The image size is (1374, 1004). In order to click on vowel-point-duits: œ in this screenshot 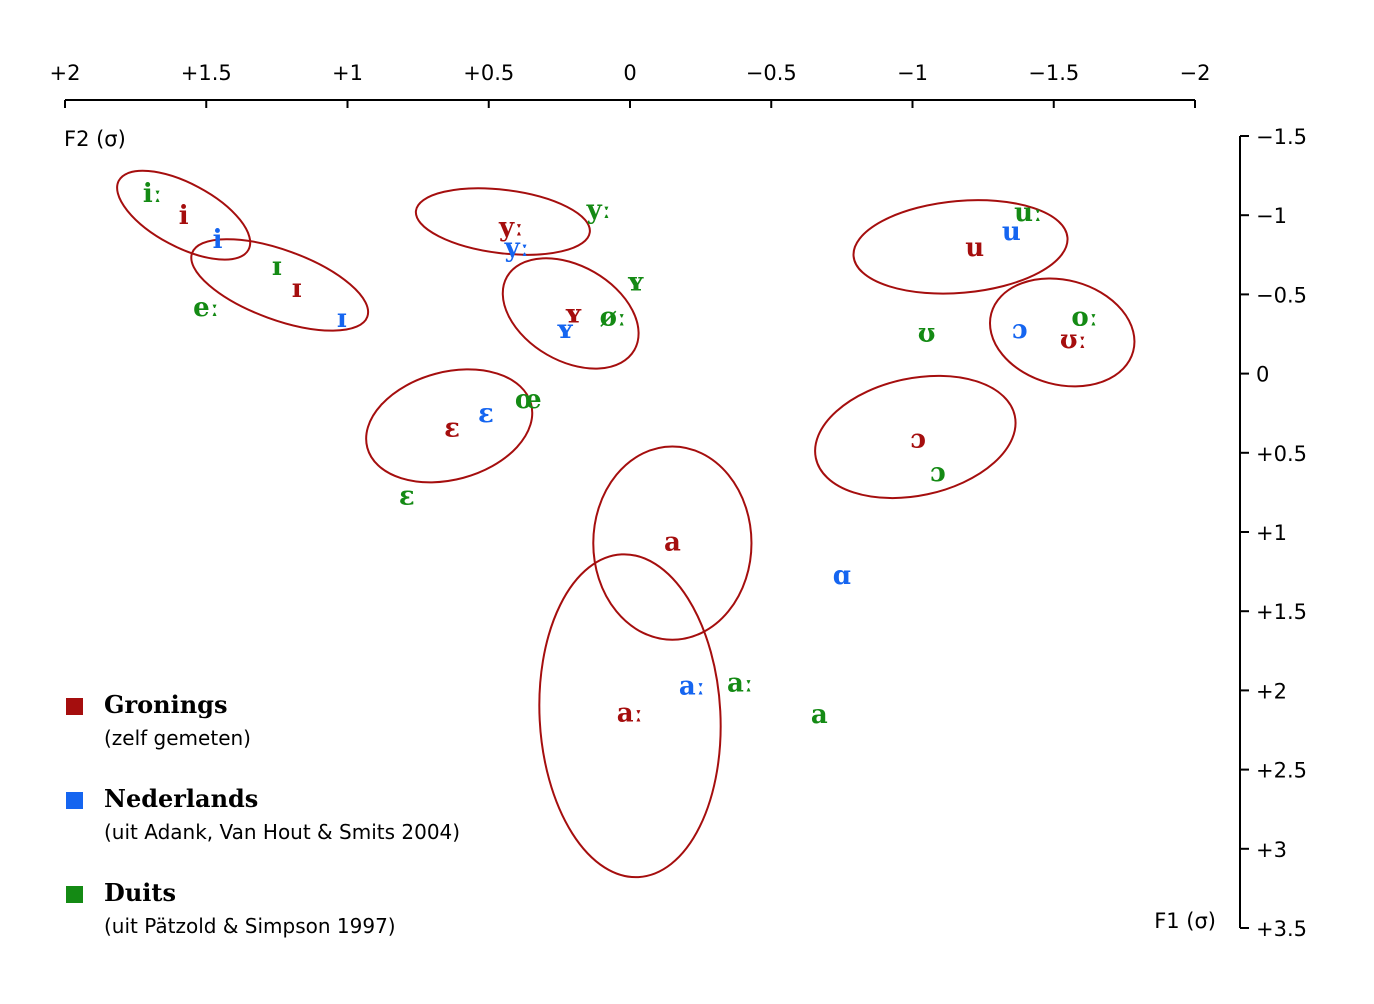, I will do `click(528, 400)`.